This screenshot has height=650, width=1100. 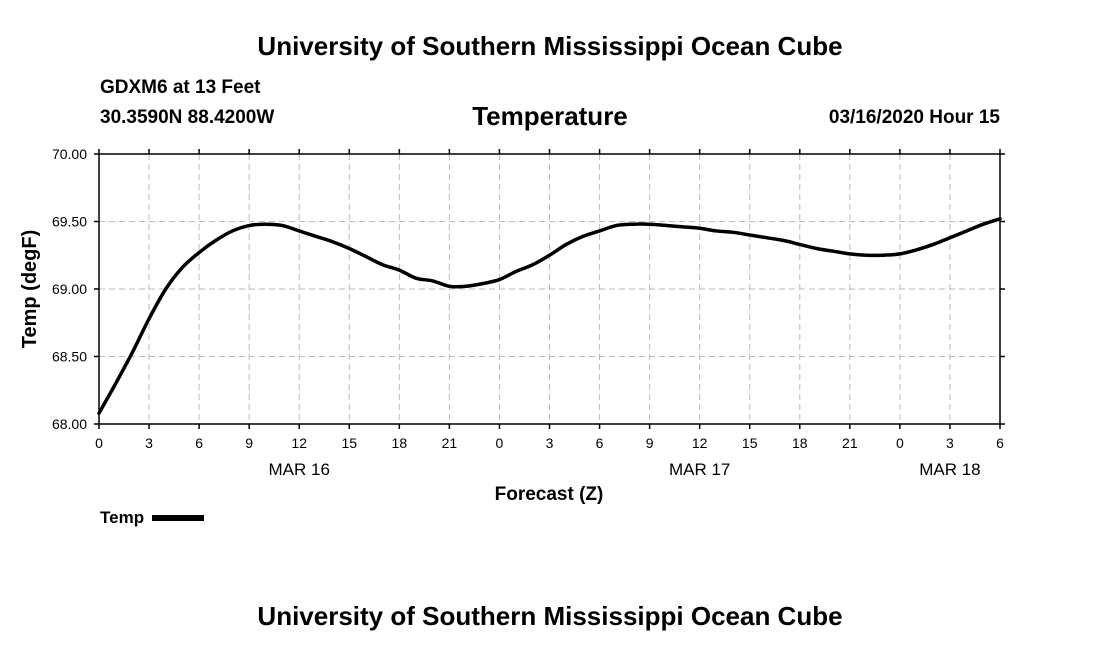 I want to click on y-tick-label: 68.50, so click(x=69, y=357).